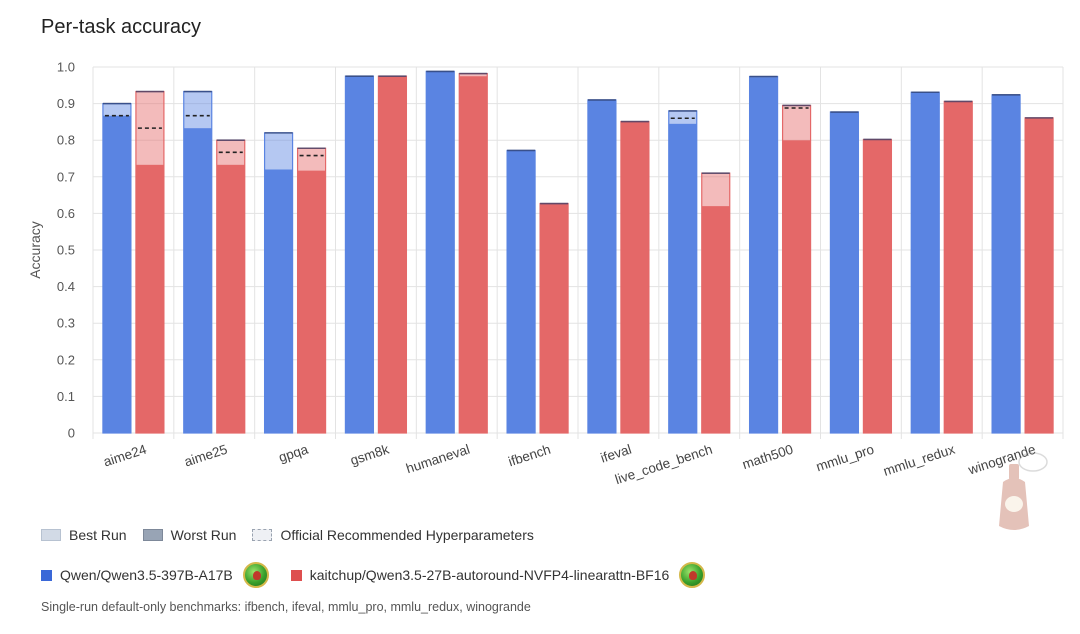 The image size is (1080, 634). What do you see at coordinates (296, 575) in the screenshot?
I see `kaitchup-series-swatch` at bounding box center [296, 575].